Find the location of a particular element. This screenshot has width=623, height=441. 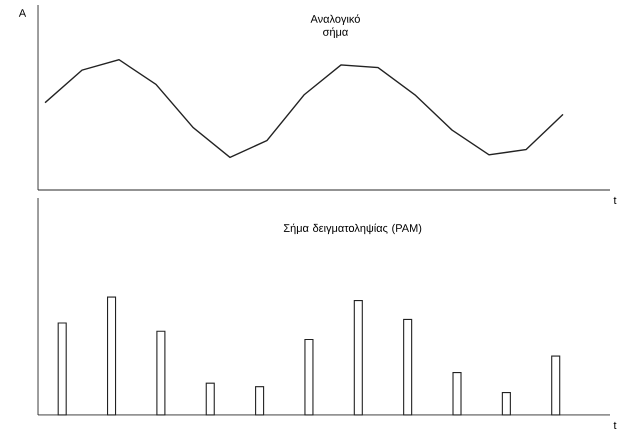

chart-title: Σήμα δειγματοληψίας (PAM) is located at coordinates (353, 229).